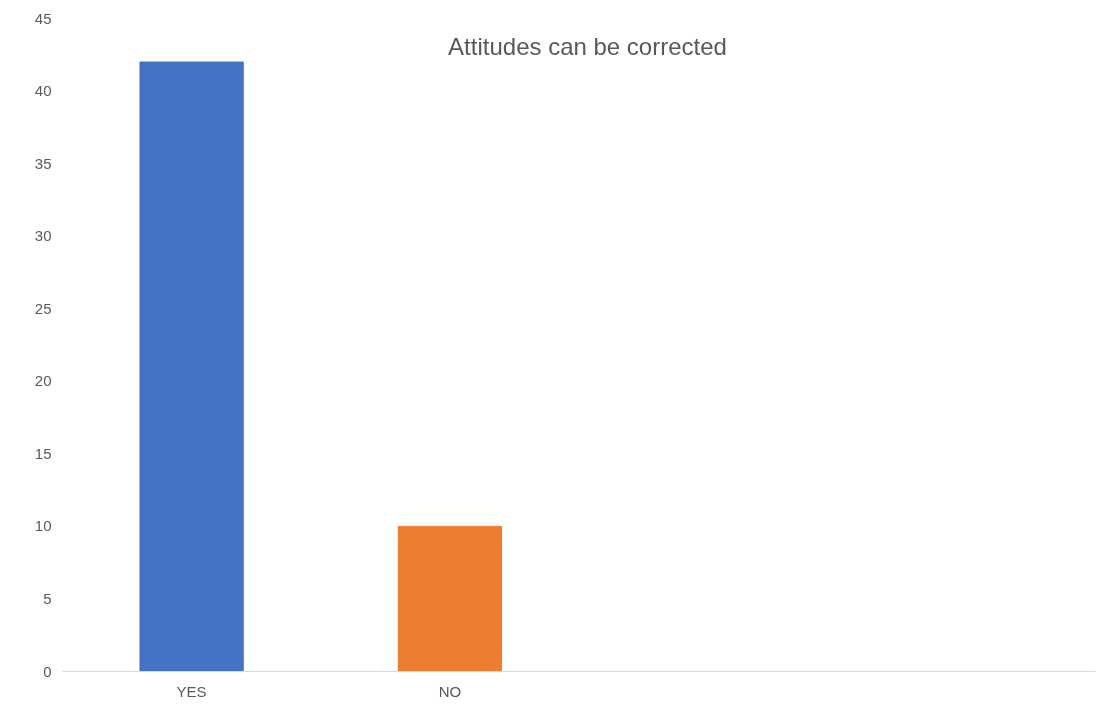  I want to click on y-tick-label: 15, so click(43, 453).